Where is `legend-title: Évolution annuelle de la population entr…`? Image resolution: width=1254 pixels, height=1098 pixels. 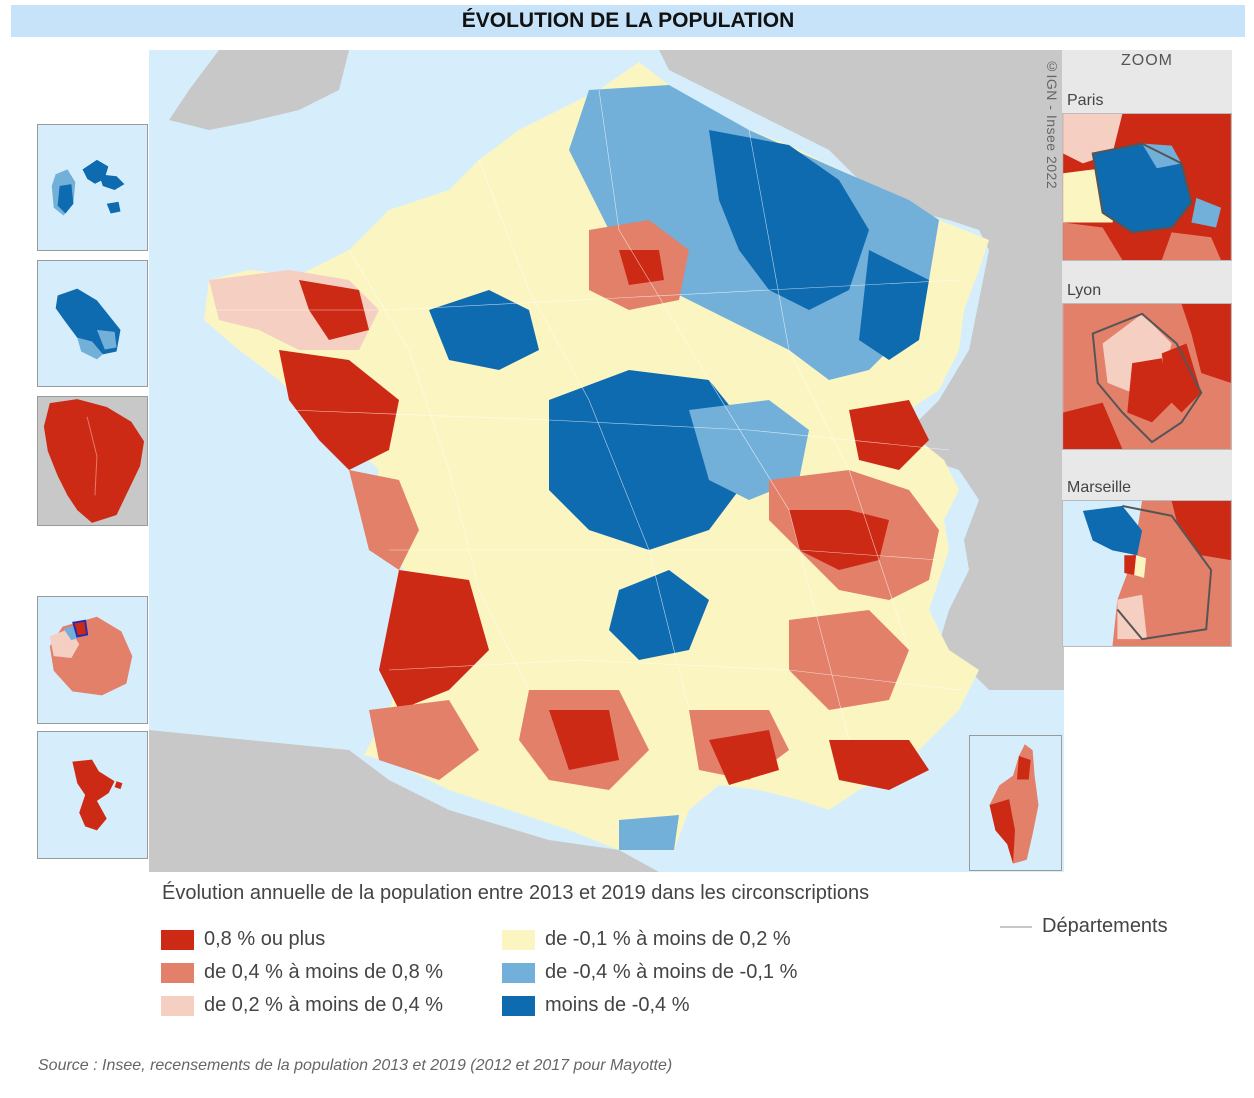
legend-title: Évolution annuelle de la population entr… is located at coordinates (516, 893).